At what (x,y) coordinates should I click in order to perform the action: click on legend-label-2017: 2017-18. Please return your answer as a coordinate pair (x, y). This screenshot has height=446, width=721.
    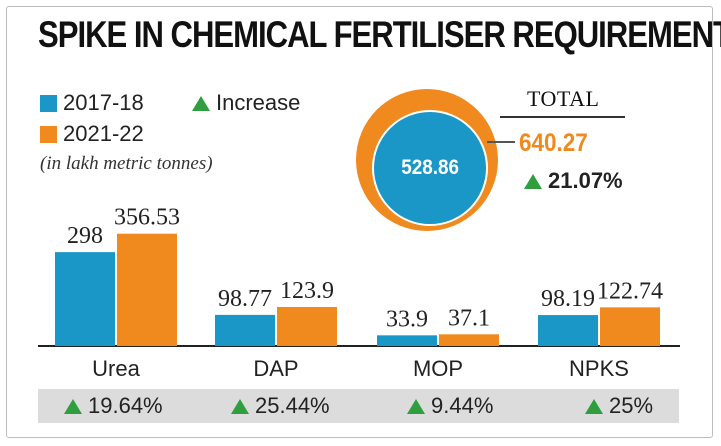
    Looking at the image, I should click on (103, 102).